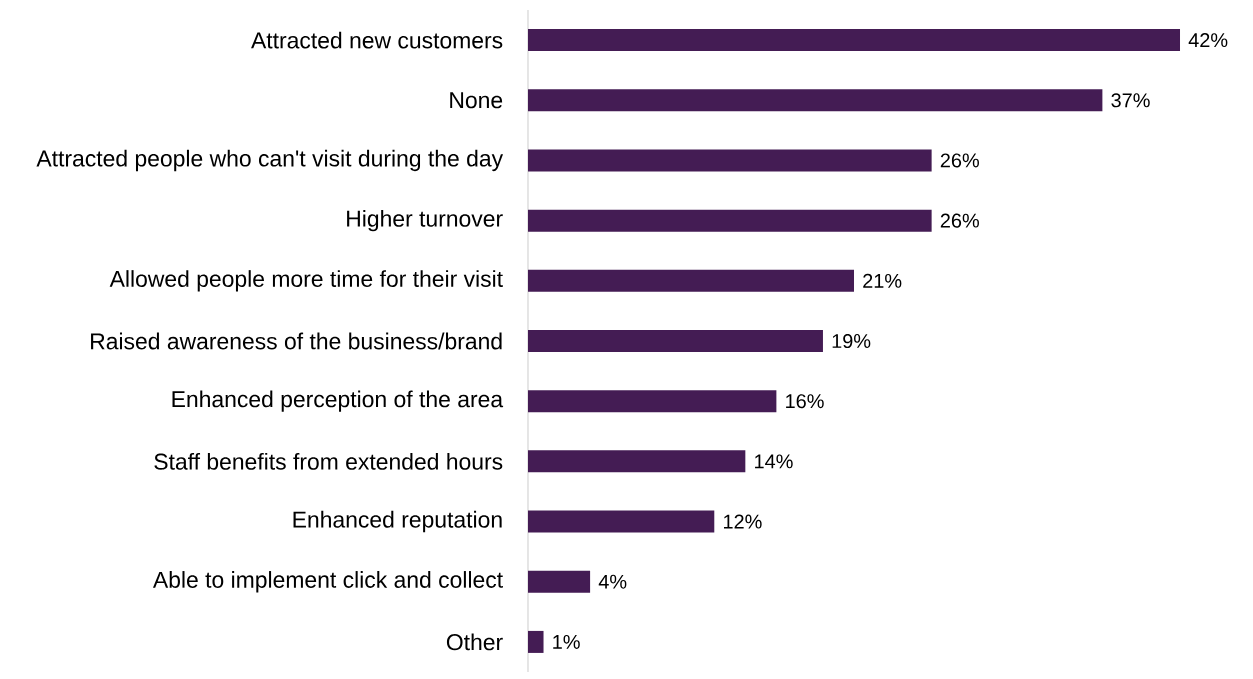 The image size is (1253, 679). Describe the element at coordinates (566, 641) in the screenshot. I see `data-label: 1%` at that location.